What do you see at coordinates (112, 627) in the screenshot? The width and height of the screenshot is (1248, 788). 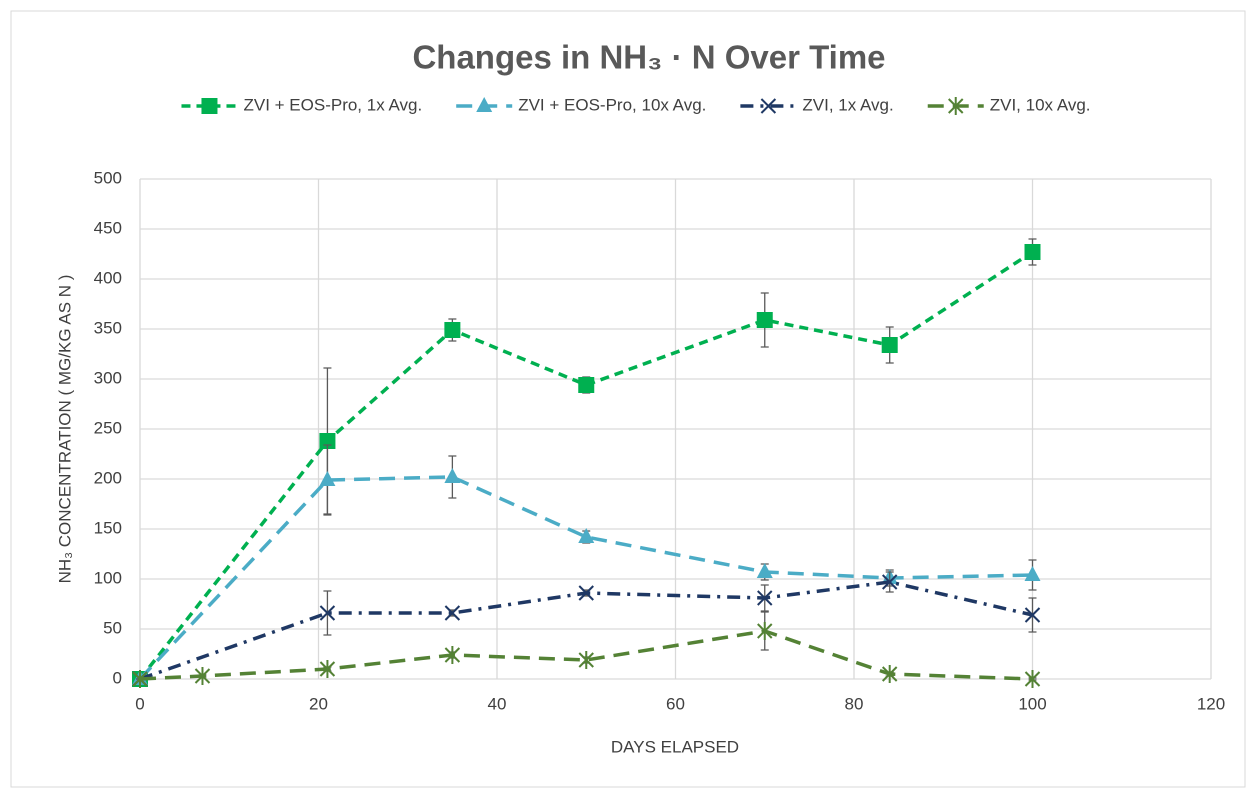 I see `y-tick-label: 50` at bounding box center [112, 627].